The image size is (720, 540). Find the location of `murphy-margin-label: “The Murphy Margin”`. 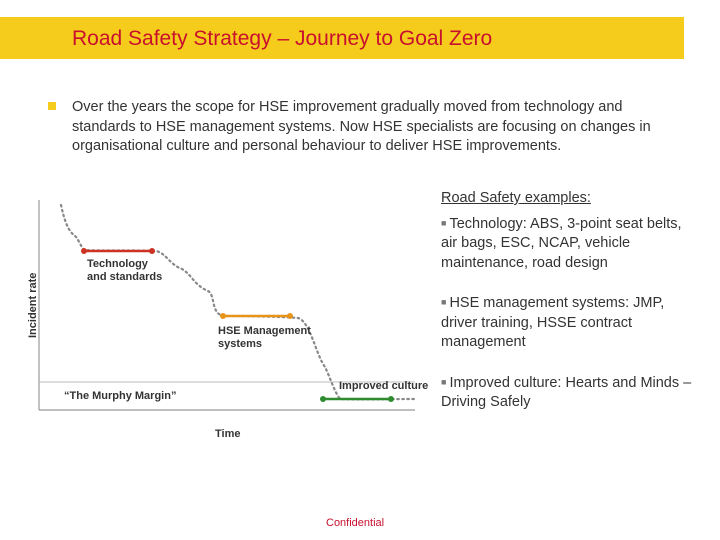

murphy-margin-label: “The Murphy Margin” is located at coordinates (120, 396).